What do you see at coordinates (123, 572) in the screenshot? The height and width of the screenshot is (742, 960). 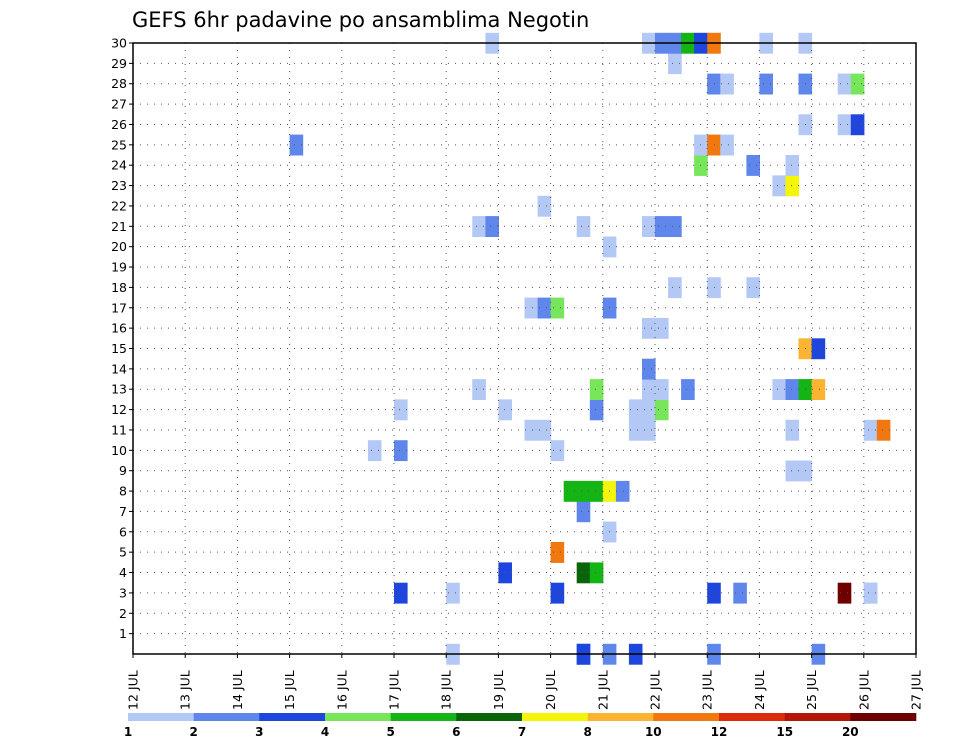 I see `y-tick-label: 4` at bounding box center [123, 572].